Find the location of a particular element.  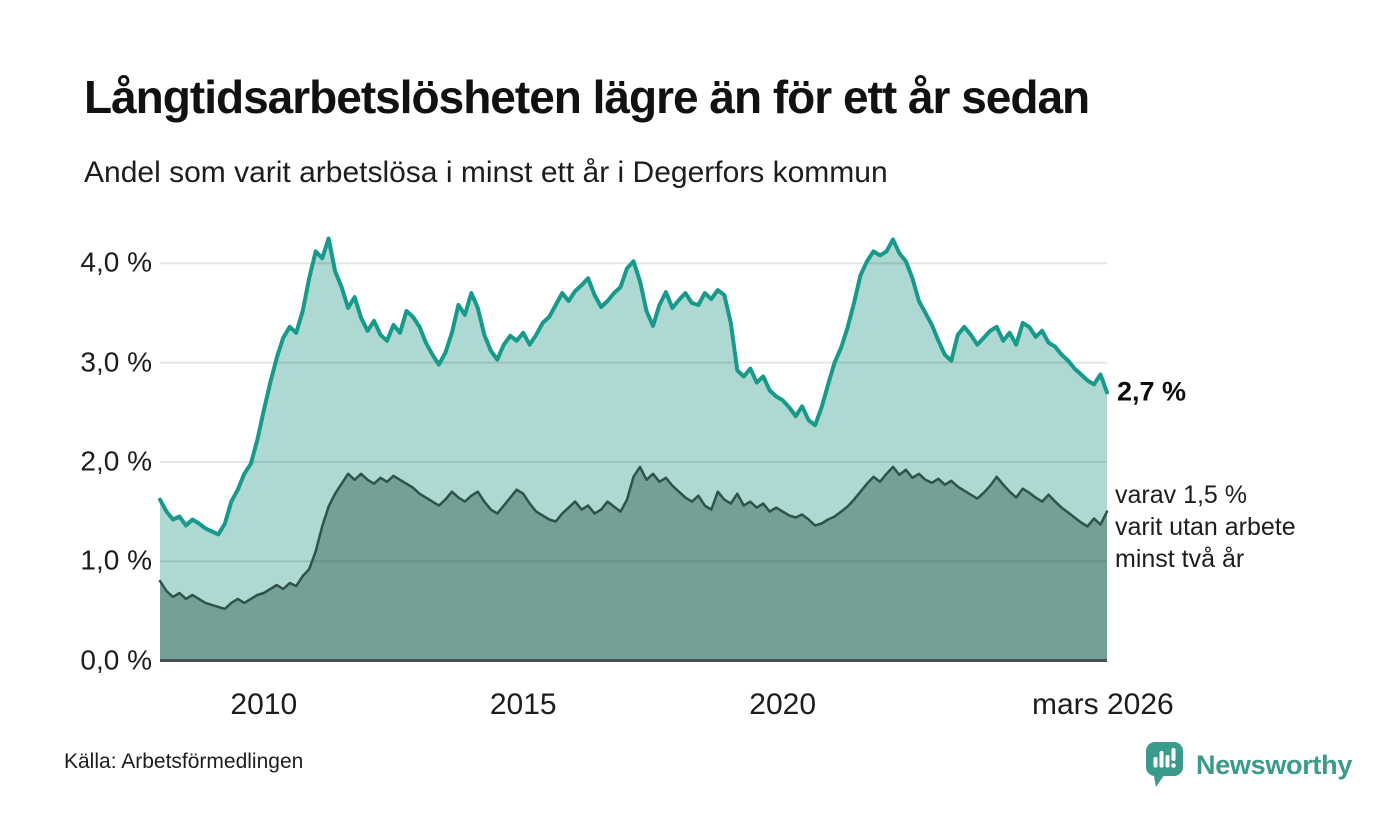

x-tick-label: 2010 is located at coordinates (264, 704).